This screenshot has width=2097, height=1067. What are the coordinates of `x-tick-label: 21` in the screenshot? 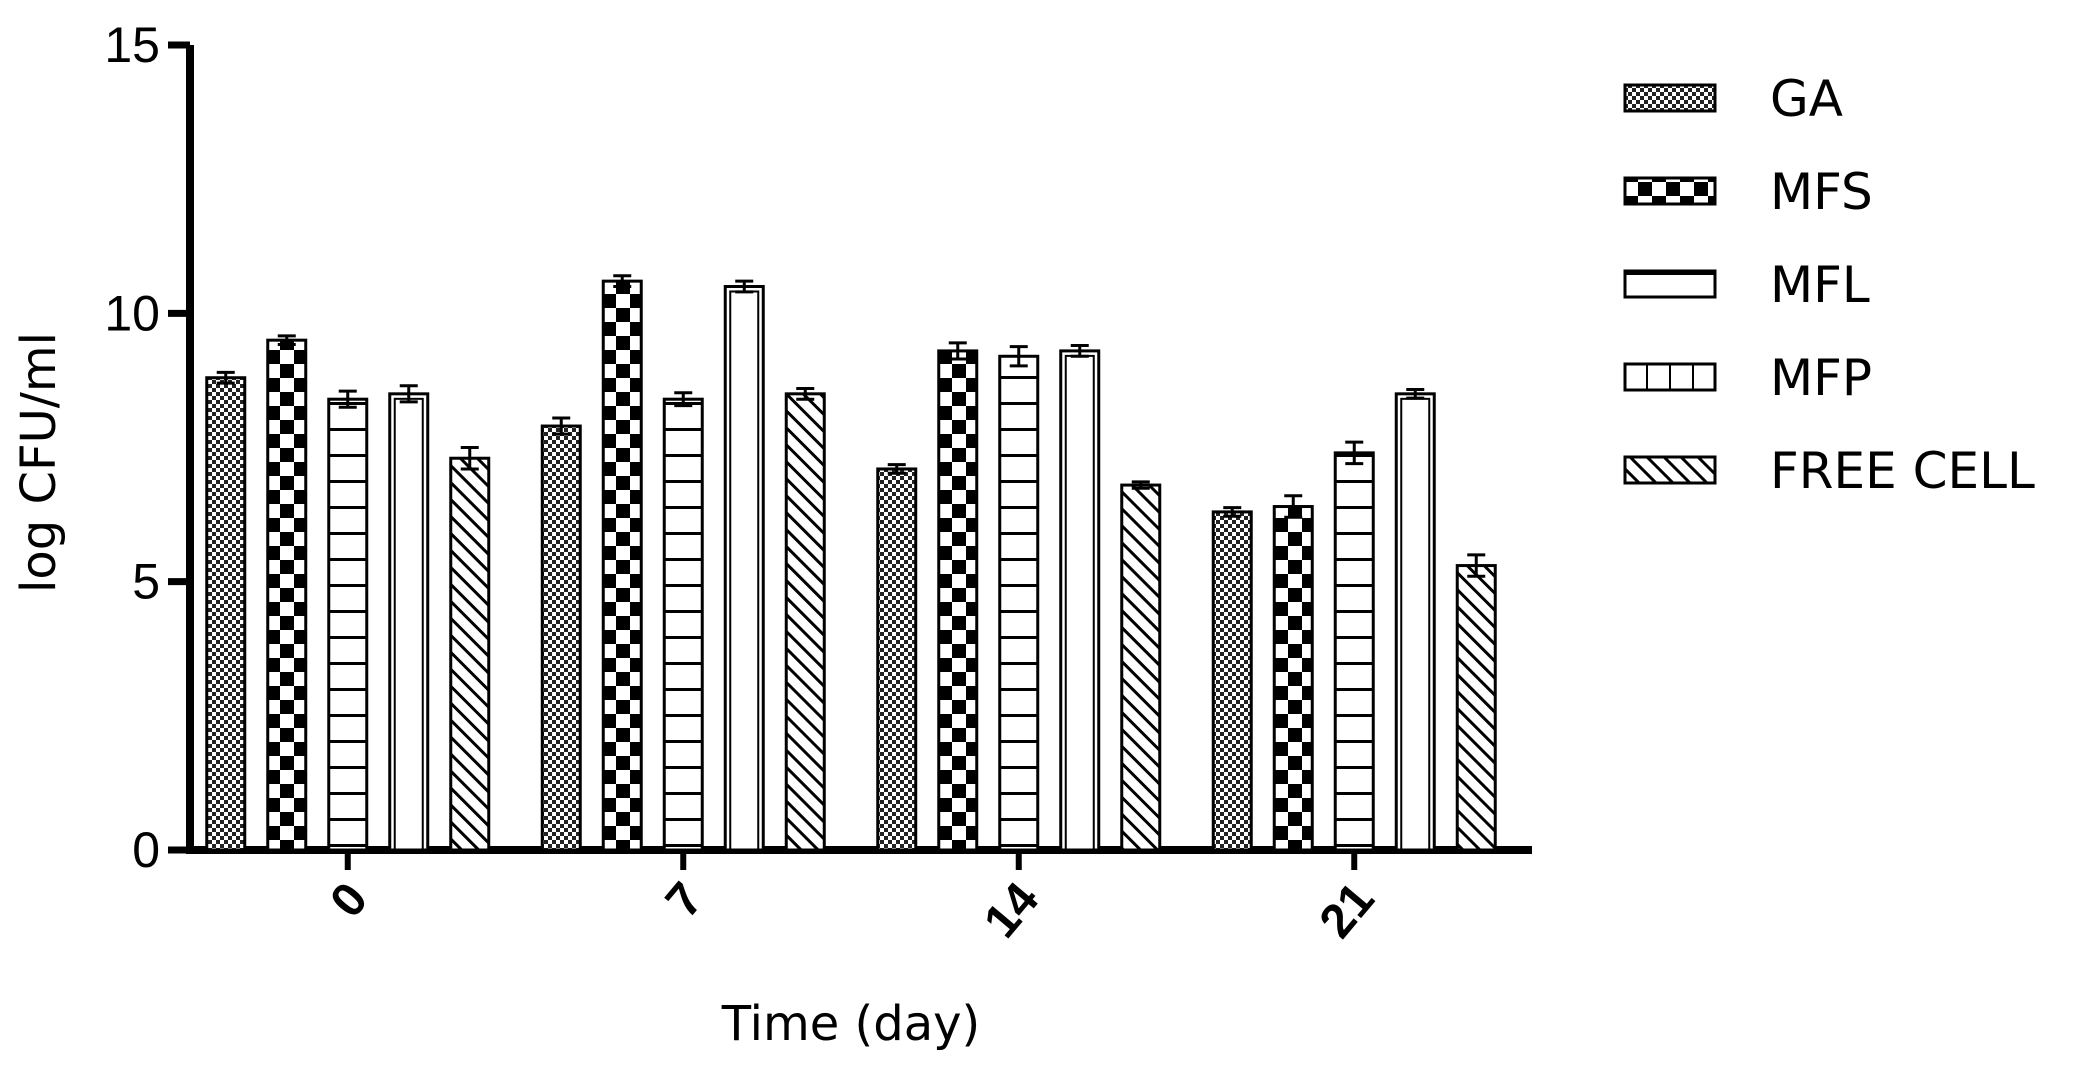 It's located at (1347, 910).